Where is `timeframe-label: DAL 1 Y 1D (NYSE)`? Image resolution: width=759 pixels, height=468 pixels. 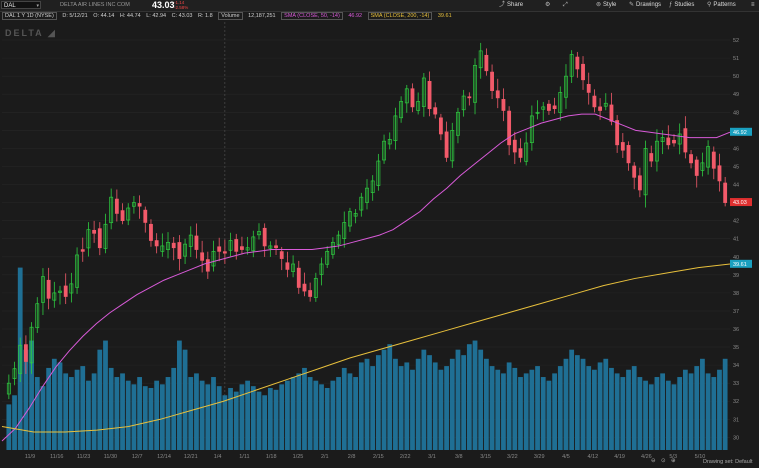 timeframe-label: DAL 1 Y 1D (NYSE) is located at coordinates (29, 16).